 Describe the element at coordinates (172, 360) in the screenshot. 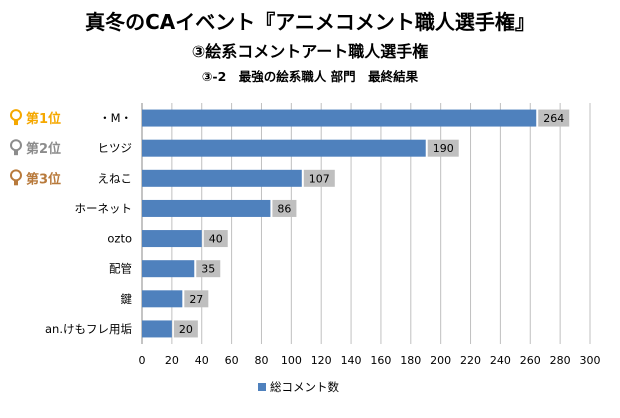

I see `x-tick-label: 20` at that location.